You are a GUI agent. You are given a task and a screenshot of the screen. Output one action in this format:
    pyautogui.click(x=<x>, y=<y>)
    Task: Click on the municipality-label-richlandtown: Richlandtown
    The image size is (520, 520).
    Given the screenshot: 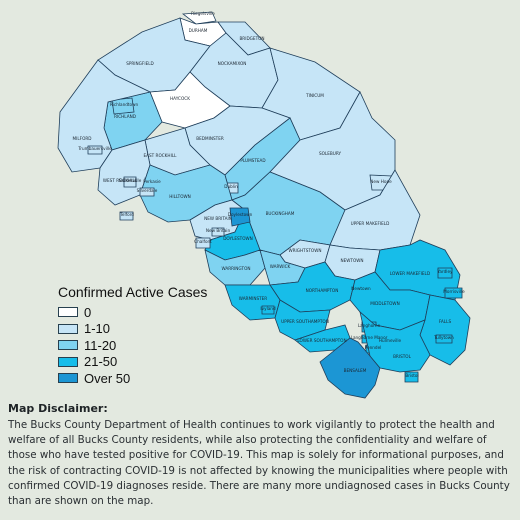 What is the action you would take?
    pyautogui.click(x=124, y=104)
    